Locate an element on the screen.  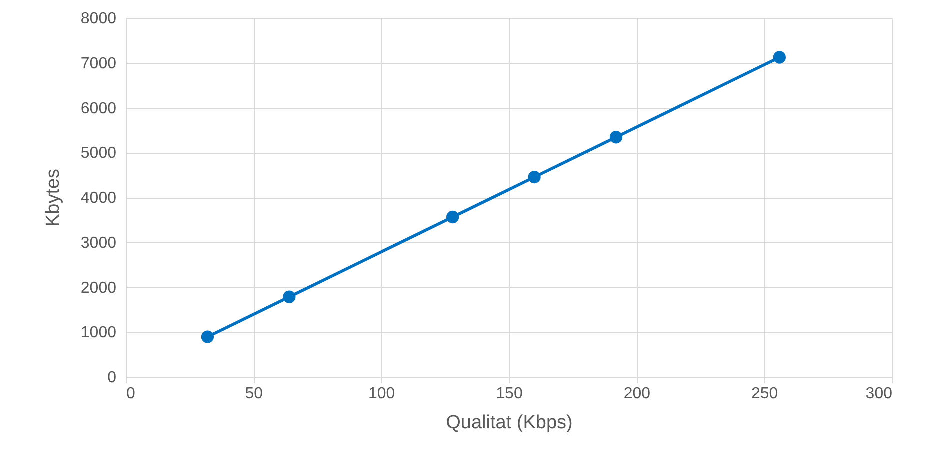
x-tick-label: 0 is located at coordinates (131, 394).